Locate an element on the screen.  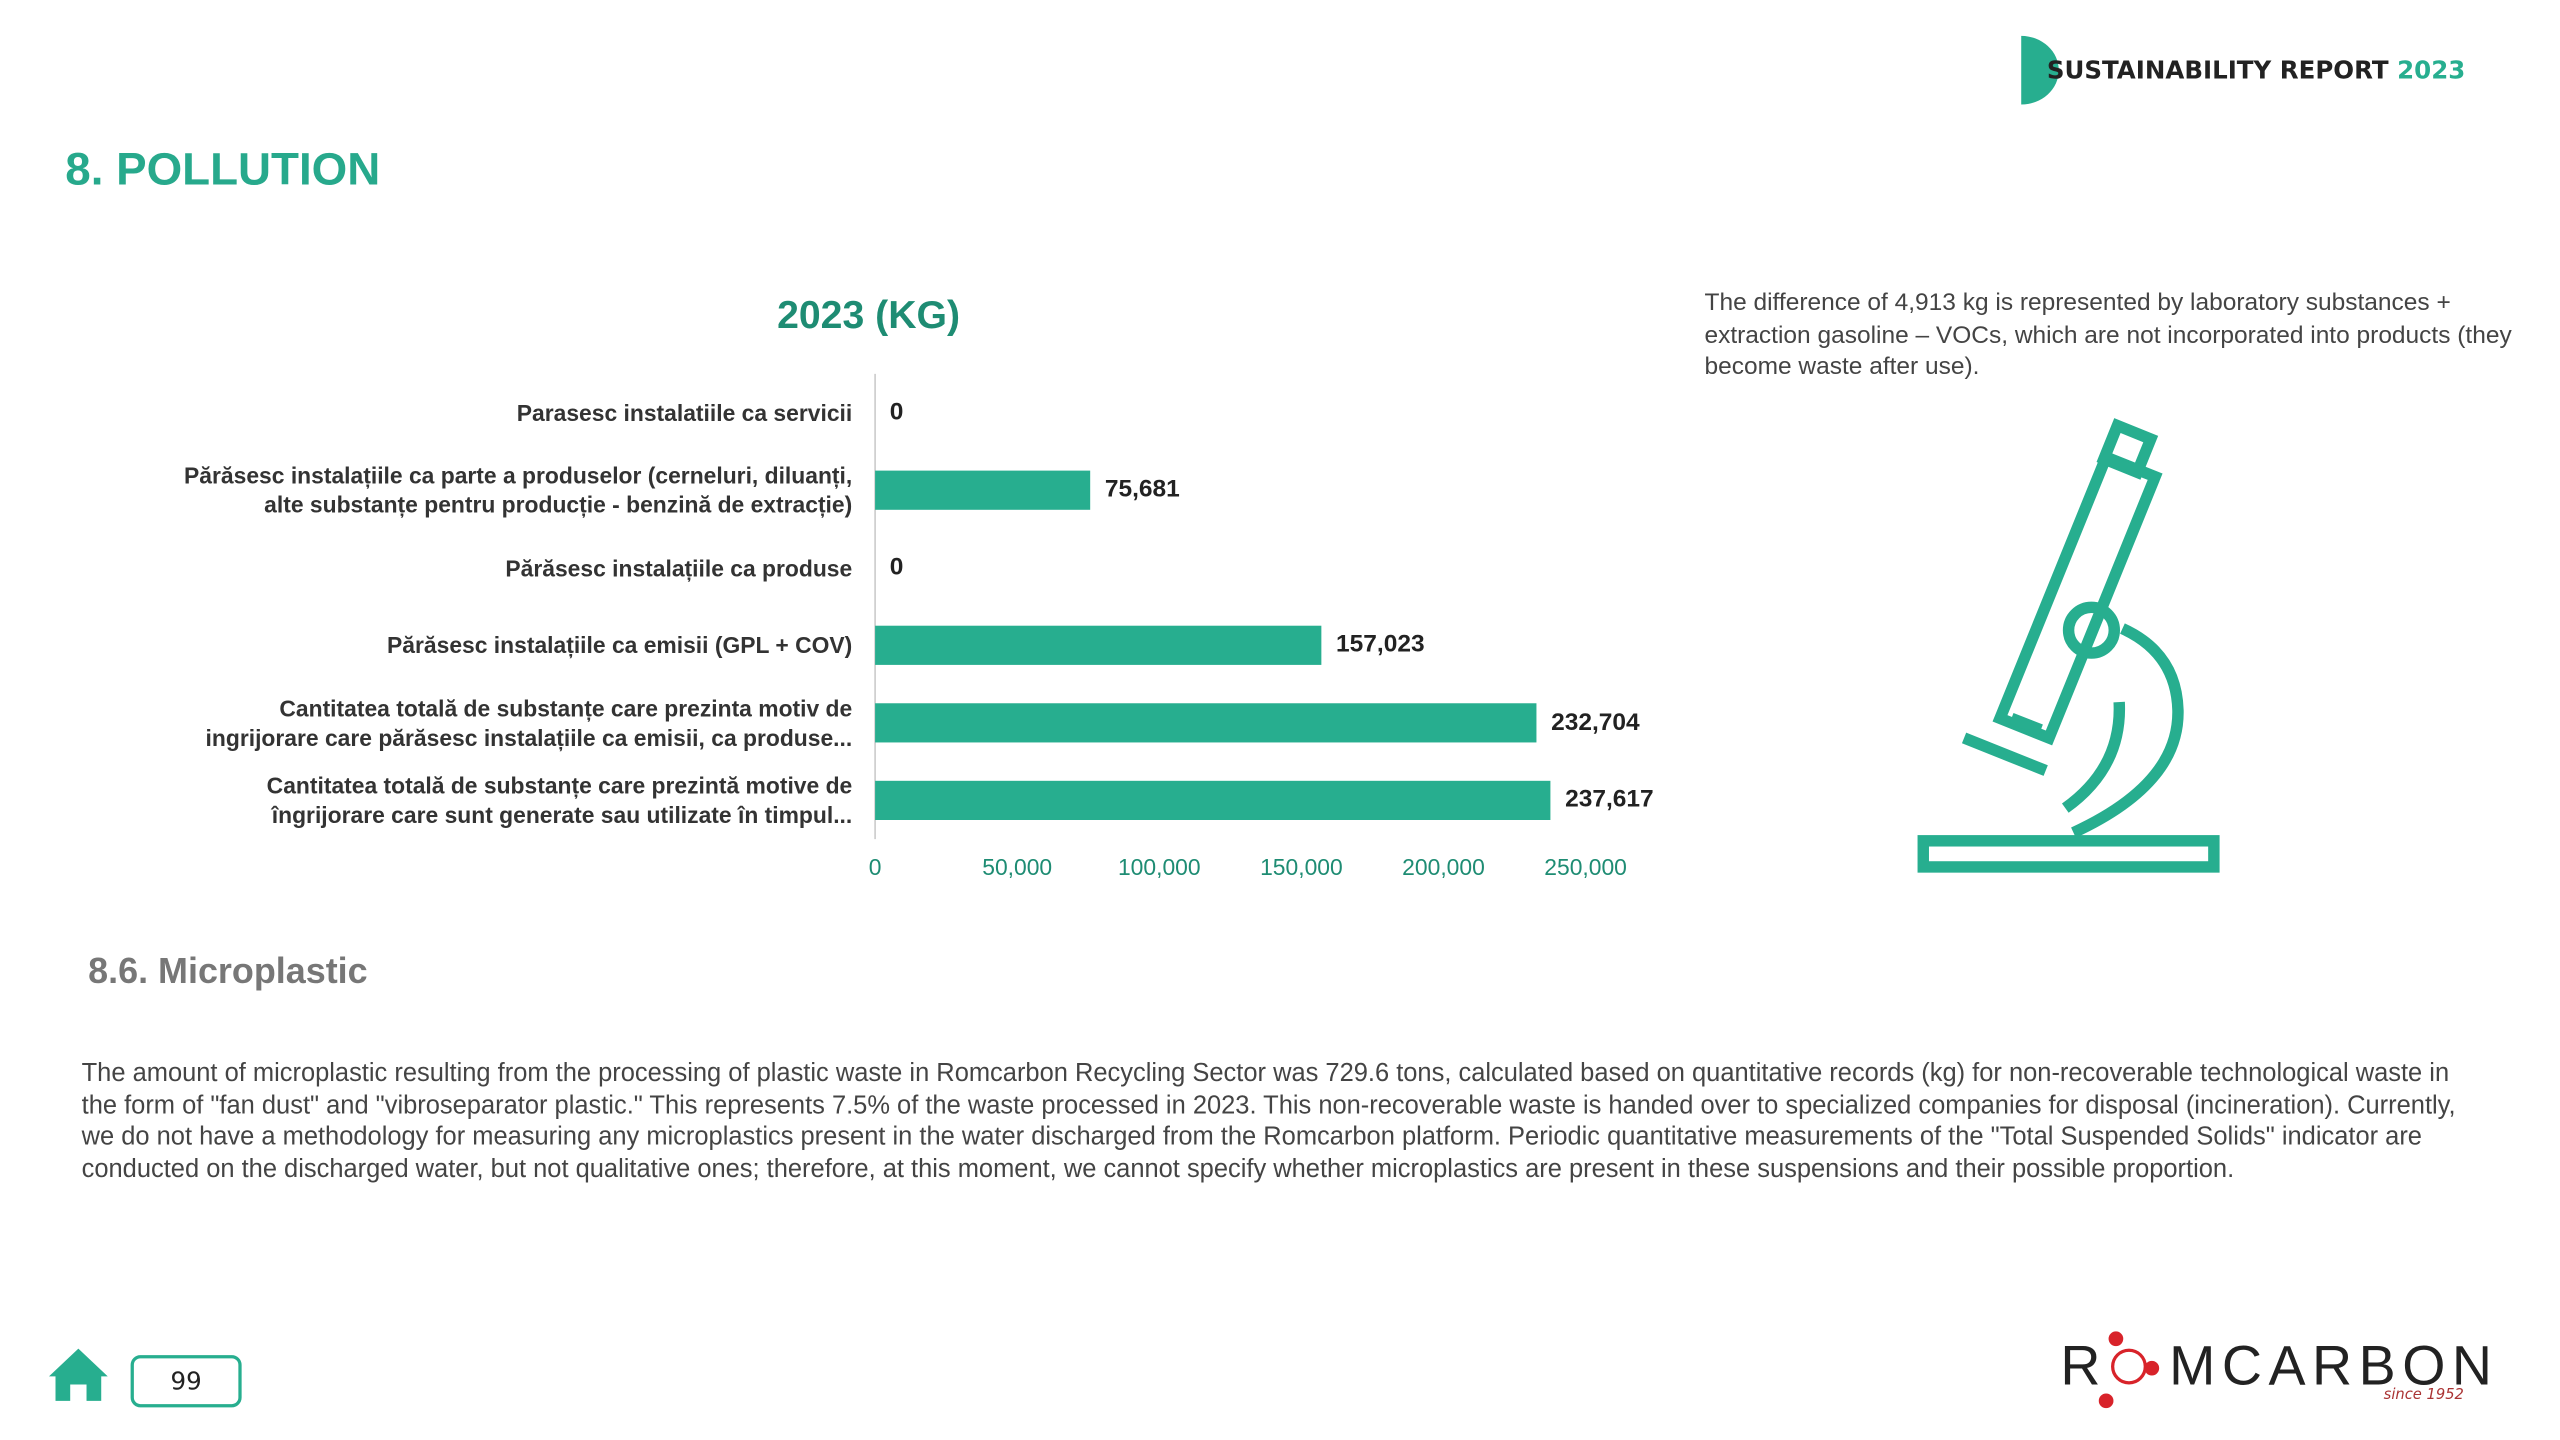
logo-since: since 1952 is located at coordinates (2423, 1396).